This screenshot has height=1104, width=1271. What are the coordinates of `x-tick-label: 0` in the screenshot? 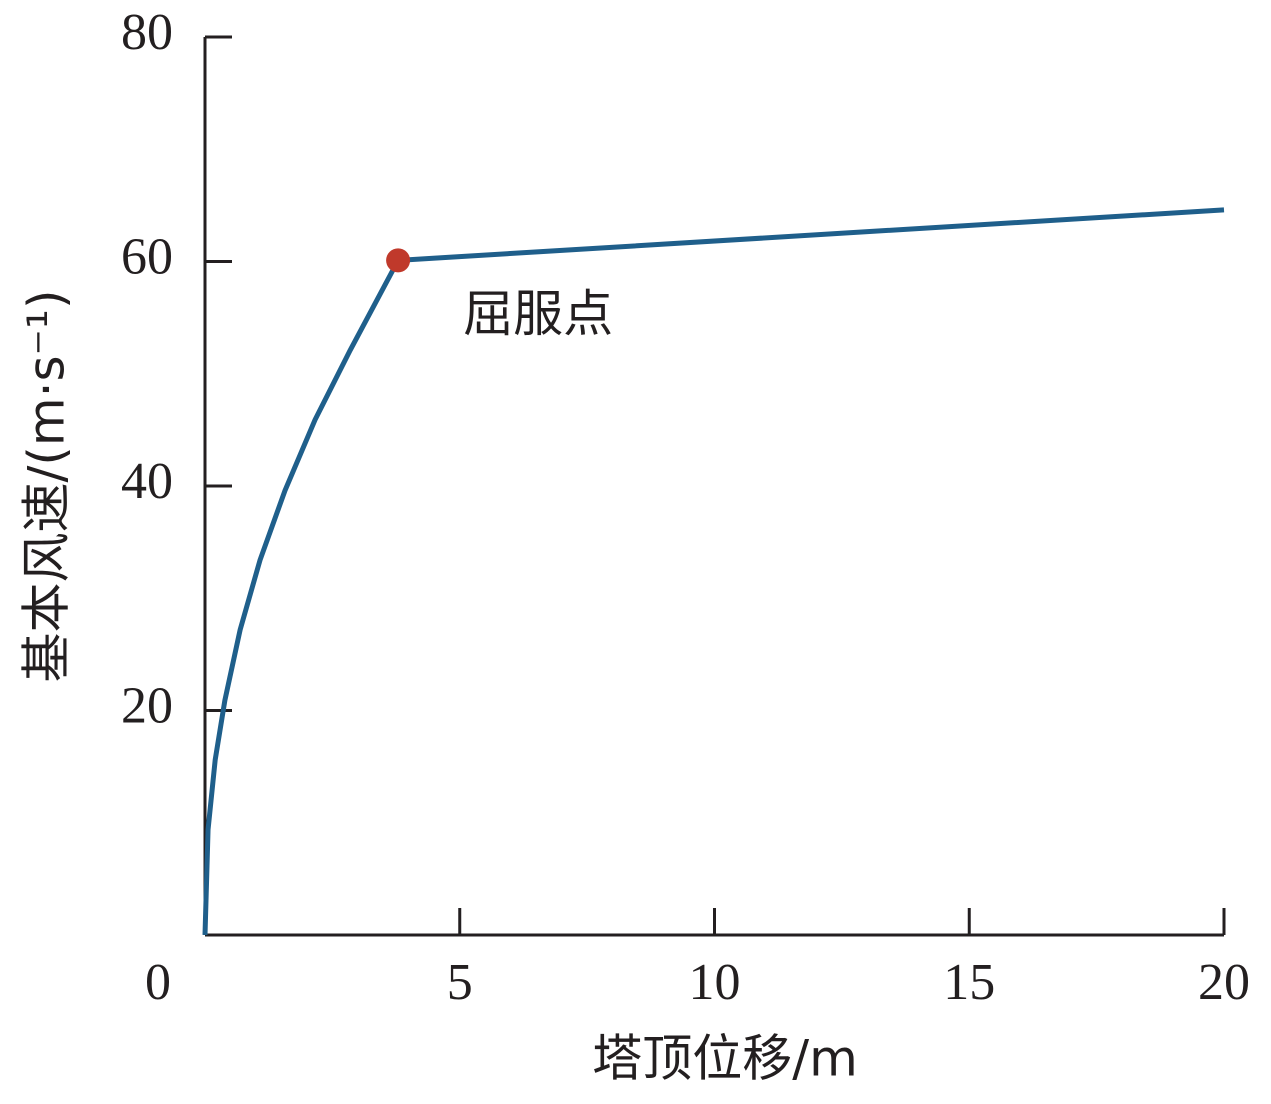 It's located at (158, 982).